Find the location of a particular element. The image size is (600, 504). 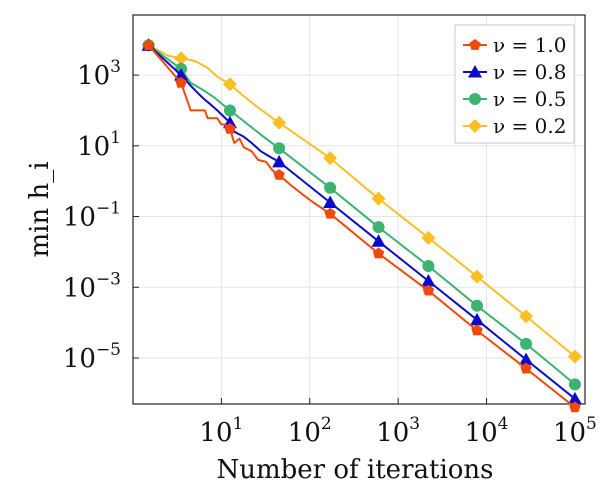

y-tick-label: 10³ is located at coordinates (99, 74).